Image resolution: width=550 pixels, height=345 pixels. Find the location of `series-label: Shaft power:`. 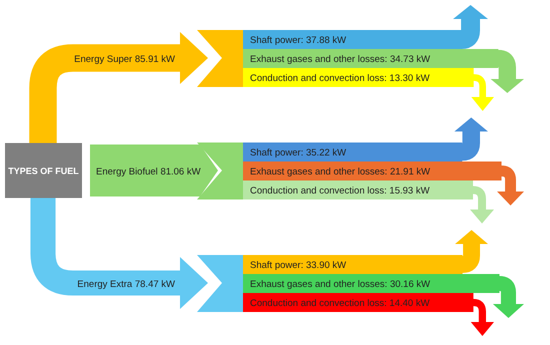

series-label: Shaft power: is located at coordinates (278, 40).